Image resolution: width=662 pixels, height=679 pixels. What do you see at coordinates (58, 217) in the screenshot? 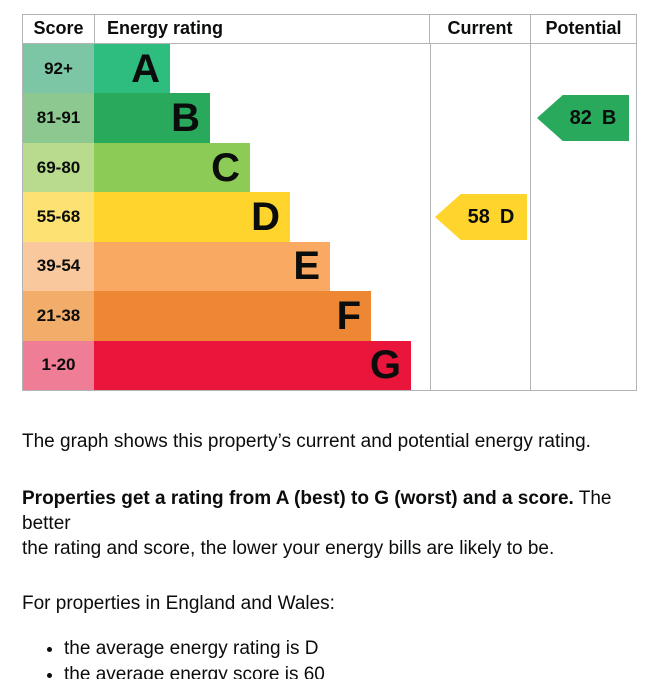
I see `score-range-d: 55-68` at bounding box center [58, 217].